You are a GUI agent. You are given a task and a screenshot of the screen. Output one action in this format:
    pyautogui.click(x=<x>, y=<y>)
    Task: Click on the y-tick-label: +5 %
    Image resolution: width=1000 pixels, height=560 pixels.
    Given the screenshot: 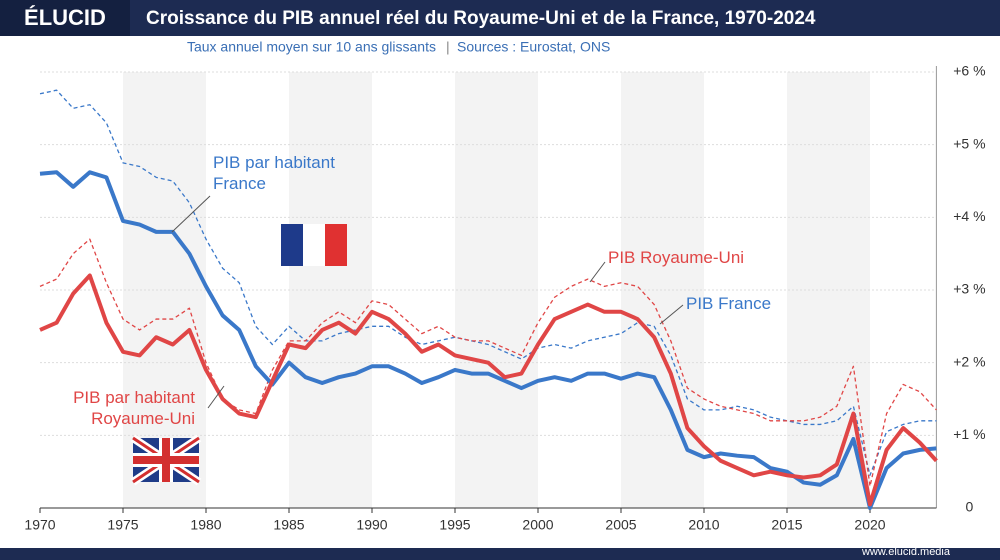 What is the action you would take?
    pyautogui.click(x=969, y=143)
    